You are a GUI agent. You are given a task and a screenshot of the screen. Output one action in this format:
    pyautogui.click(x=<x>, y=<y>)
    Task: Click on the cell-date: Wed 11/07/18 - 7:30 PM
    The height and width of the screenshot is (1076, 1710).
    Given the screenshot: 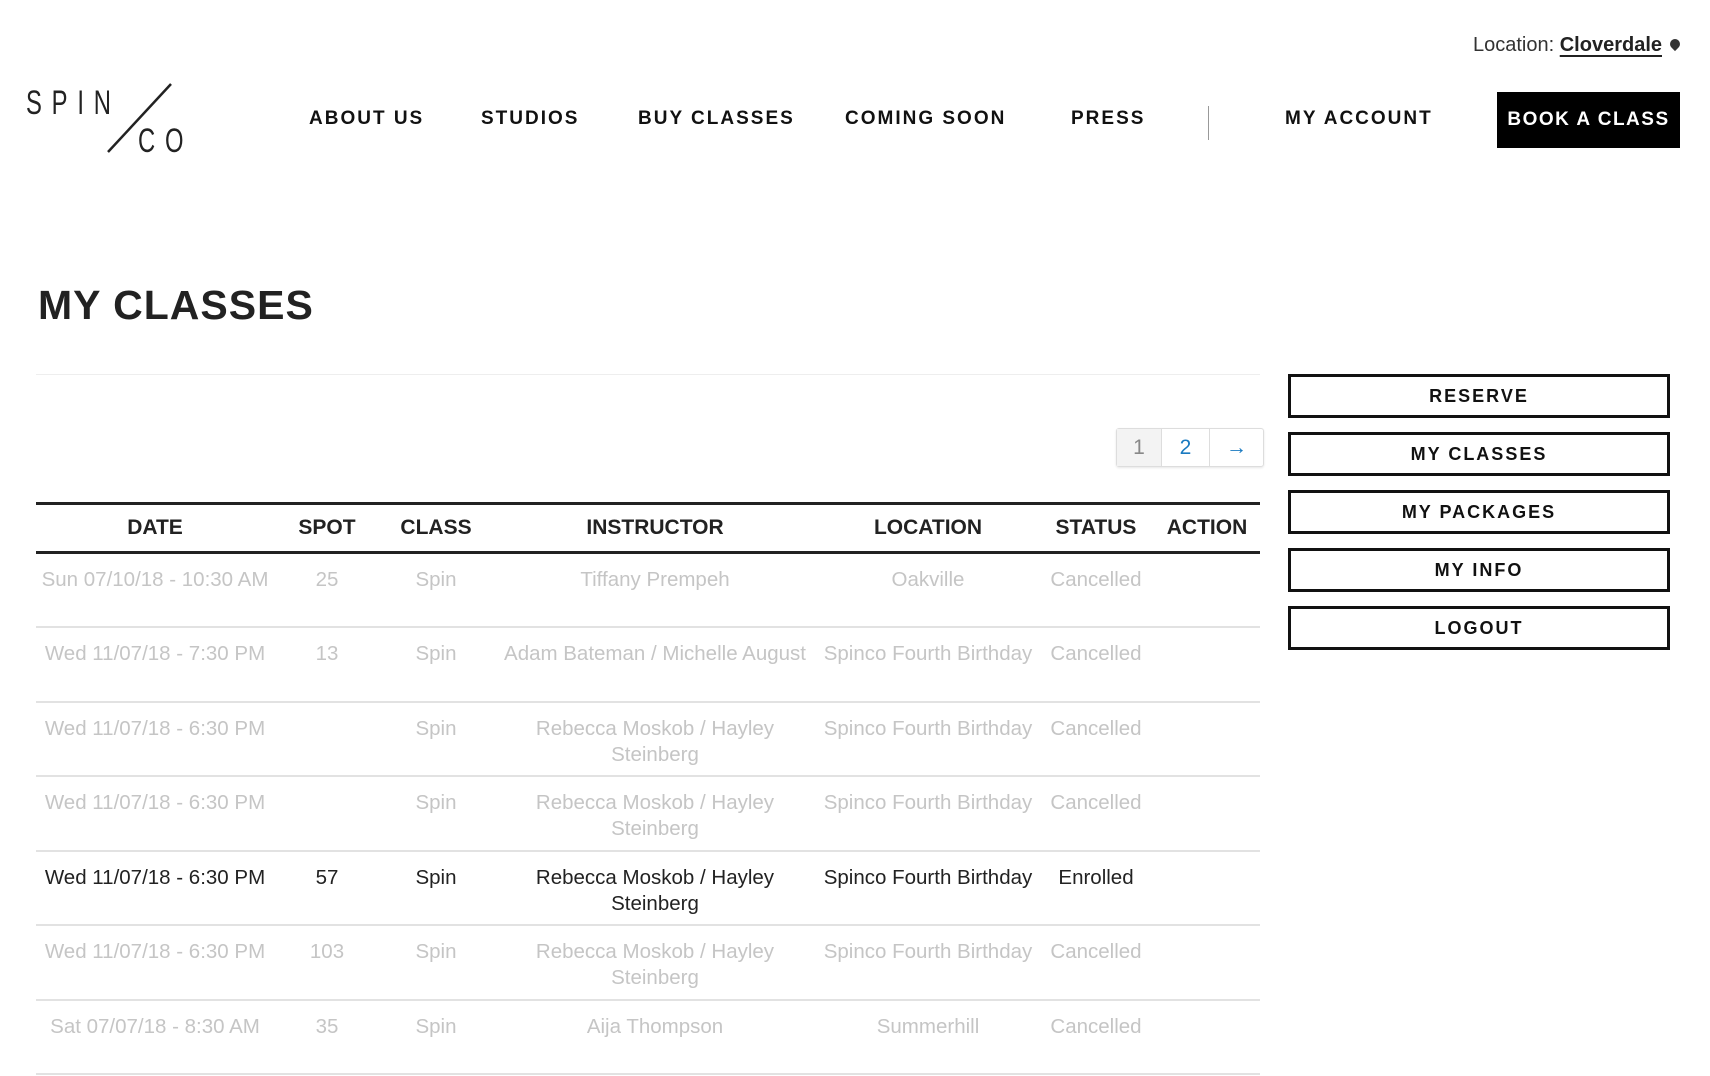 What is the action you would take?
    pyautogui.click(x=155, y=665)
    